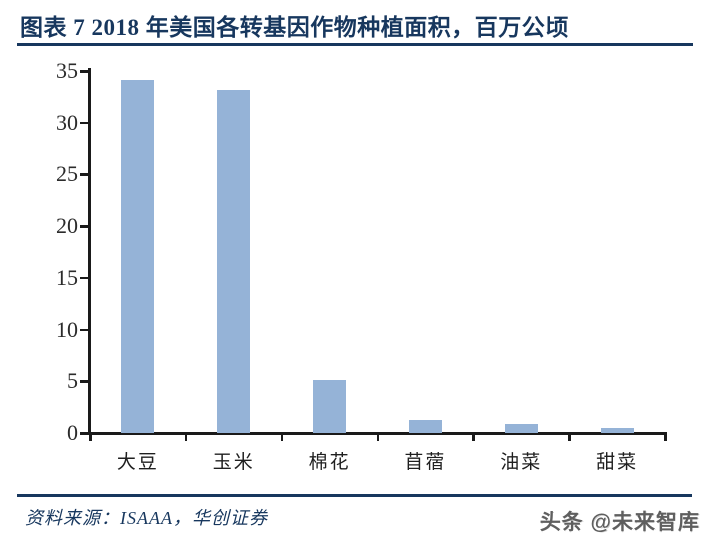 The image size is (708, 544). What do you see at coordinates (521, 462) in the screenshot?
I see `category-label-油菜: 油菜` at bounding box center [521, 462].